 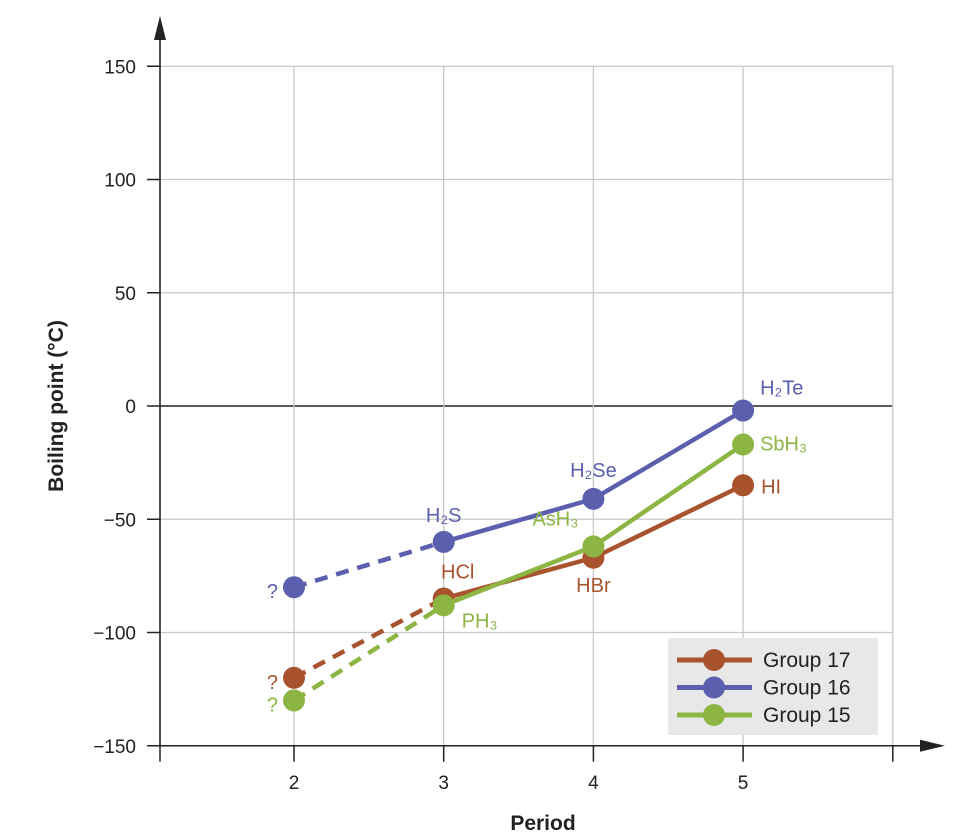 I want to click on y-tick-label: 0, so click(x=130, y=407).